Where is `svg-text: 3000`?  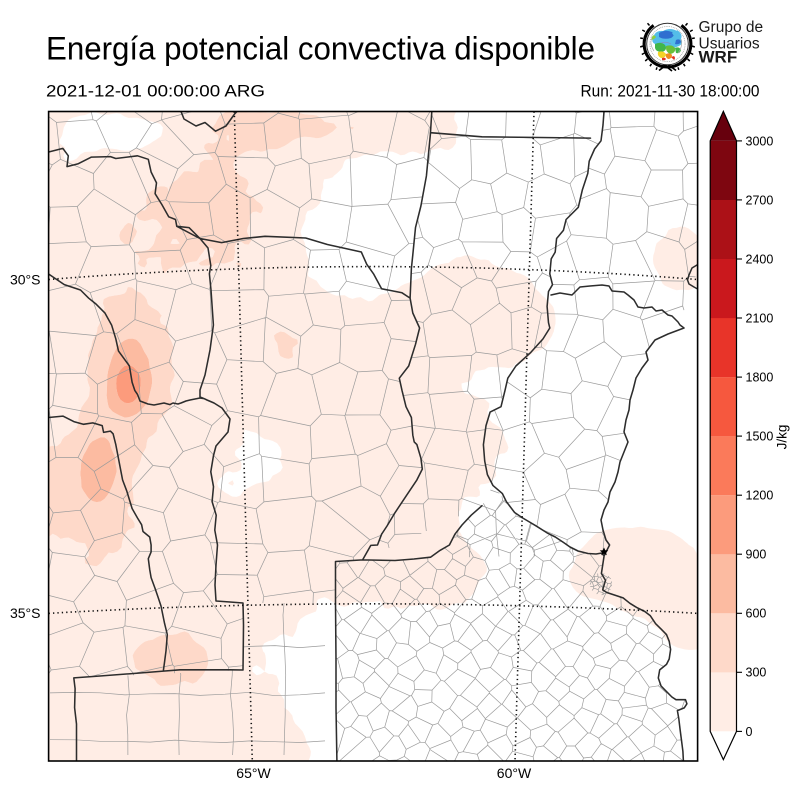 svg-text: 3000 is located at coordinates (760, 141).